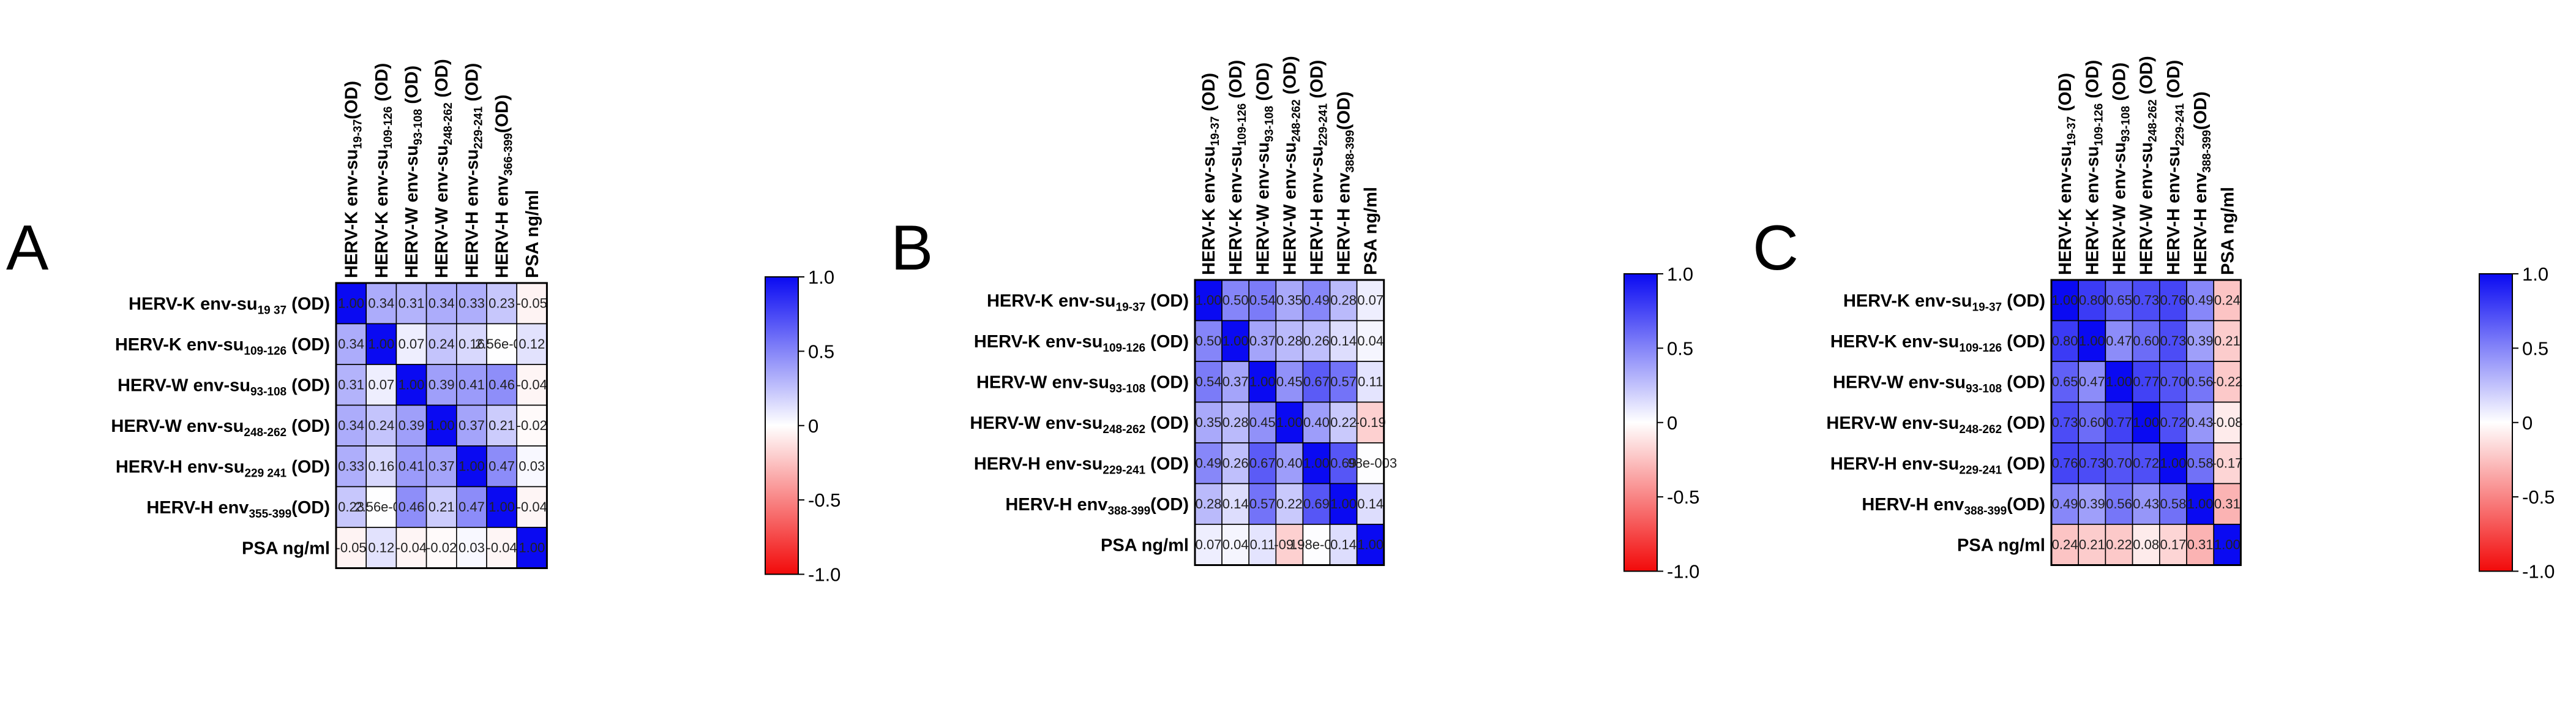 This screenshot has height=702, width=2576. I want to click on colorbar-tick-label: -1.0, so click(825, 575).